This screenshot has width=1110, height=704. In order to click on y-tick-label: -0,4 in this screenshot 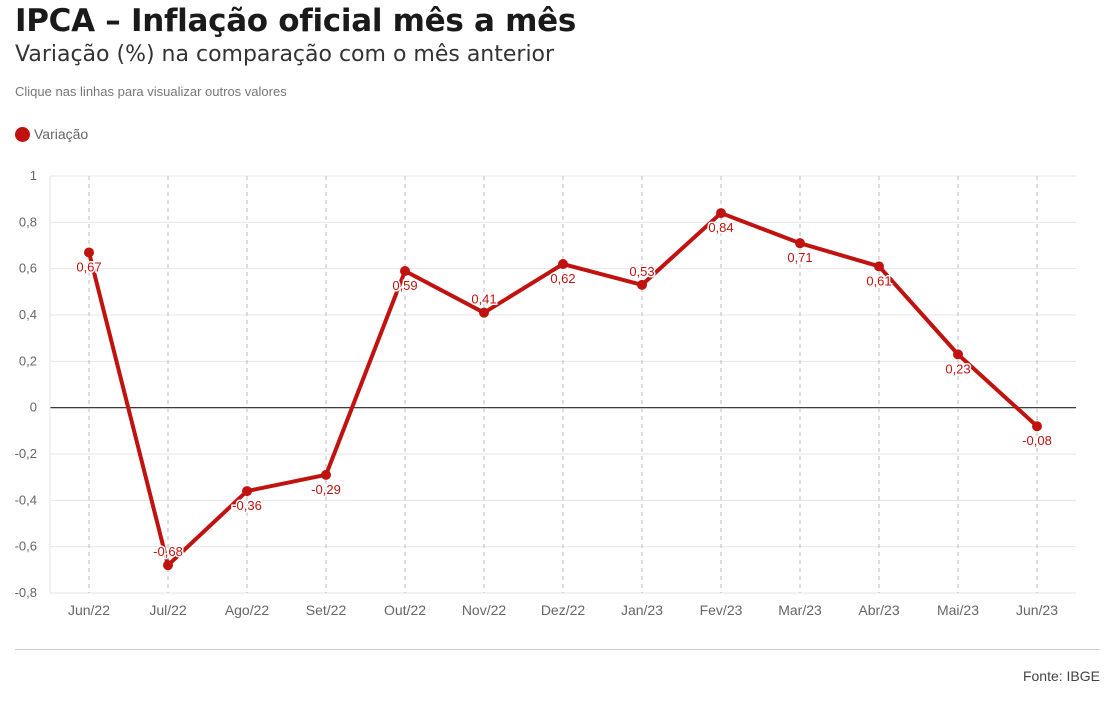, I will do `click(26, 499)`.